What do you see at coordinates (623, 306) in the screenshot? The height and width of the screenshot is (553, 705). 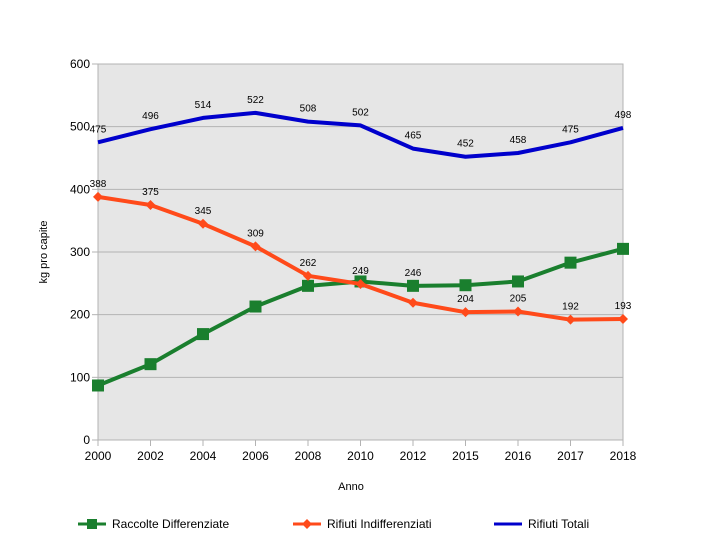 I see `data-label: 193` at bounding box center [623, 306].